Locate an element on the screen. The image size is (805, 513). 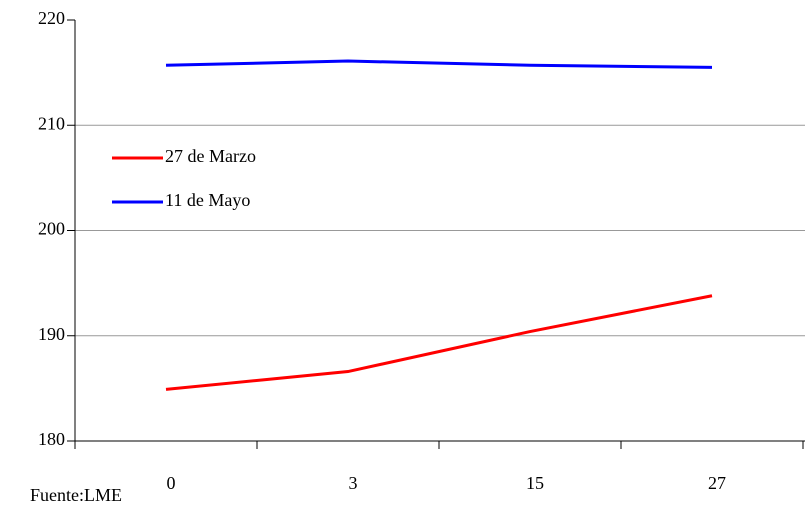
y-tick-label: 180 is located at coordinates (51, 439).